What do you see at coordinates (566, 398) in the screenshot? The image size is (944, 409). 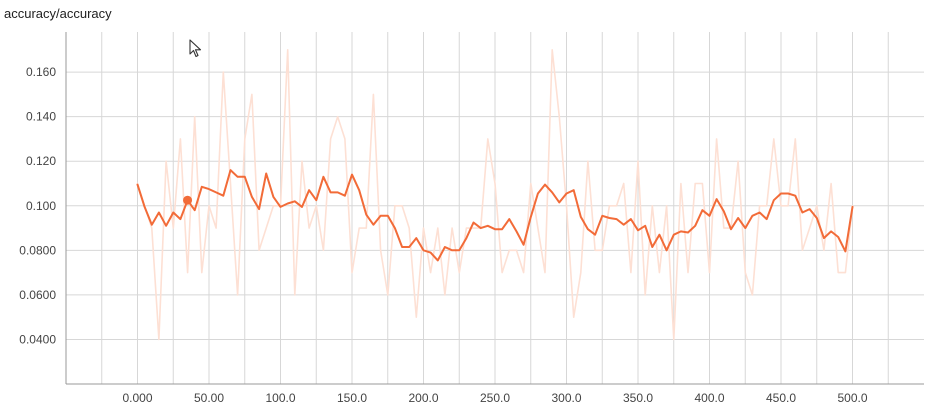 I see `x-tick-label: 300.0` at bounding box center [566, 398].